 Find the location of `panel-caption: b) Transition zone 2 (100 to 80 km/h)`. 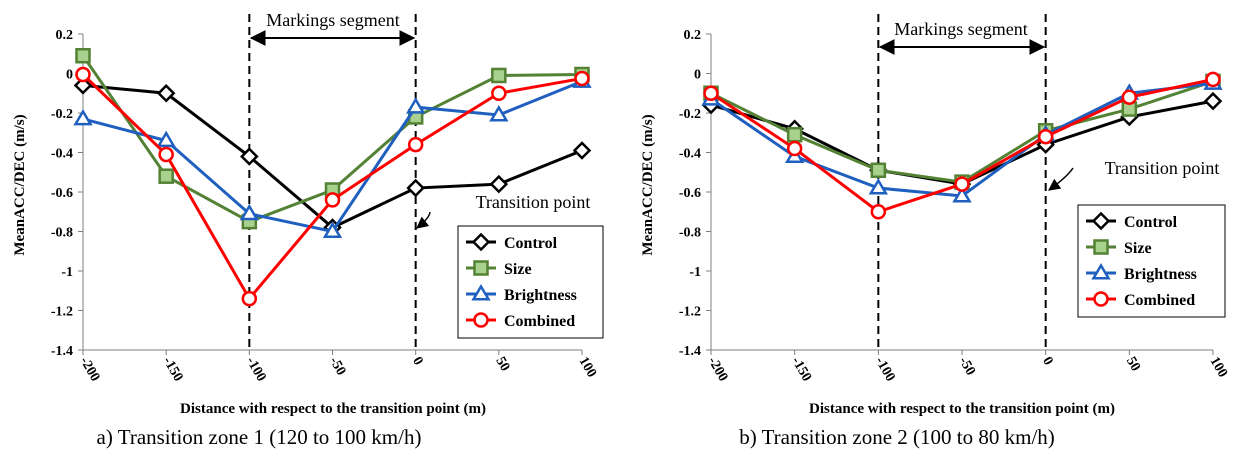

panel-caption: b) Transition zone 2 (100 to 80 km/h) is located at coordinates (897, 437).